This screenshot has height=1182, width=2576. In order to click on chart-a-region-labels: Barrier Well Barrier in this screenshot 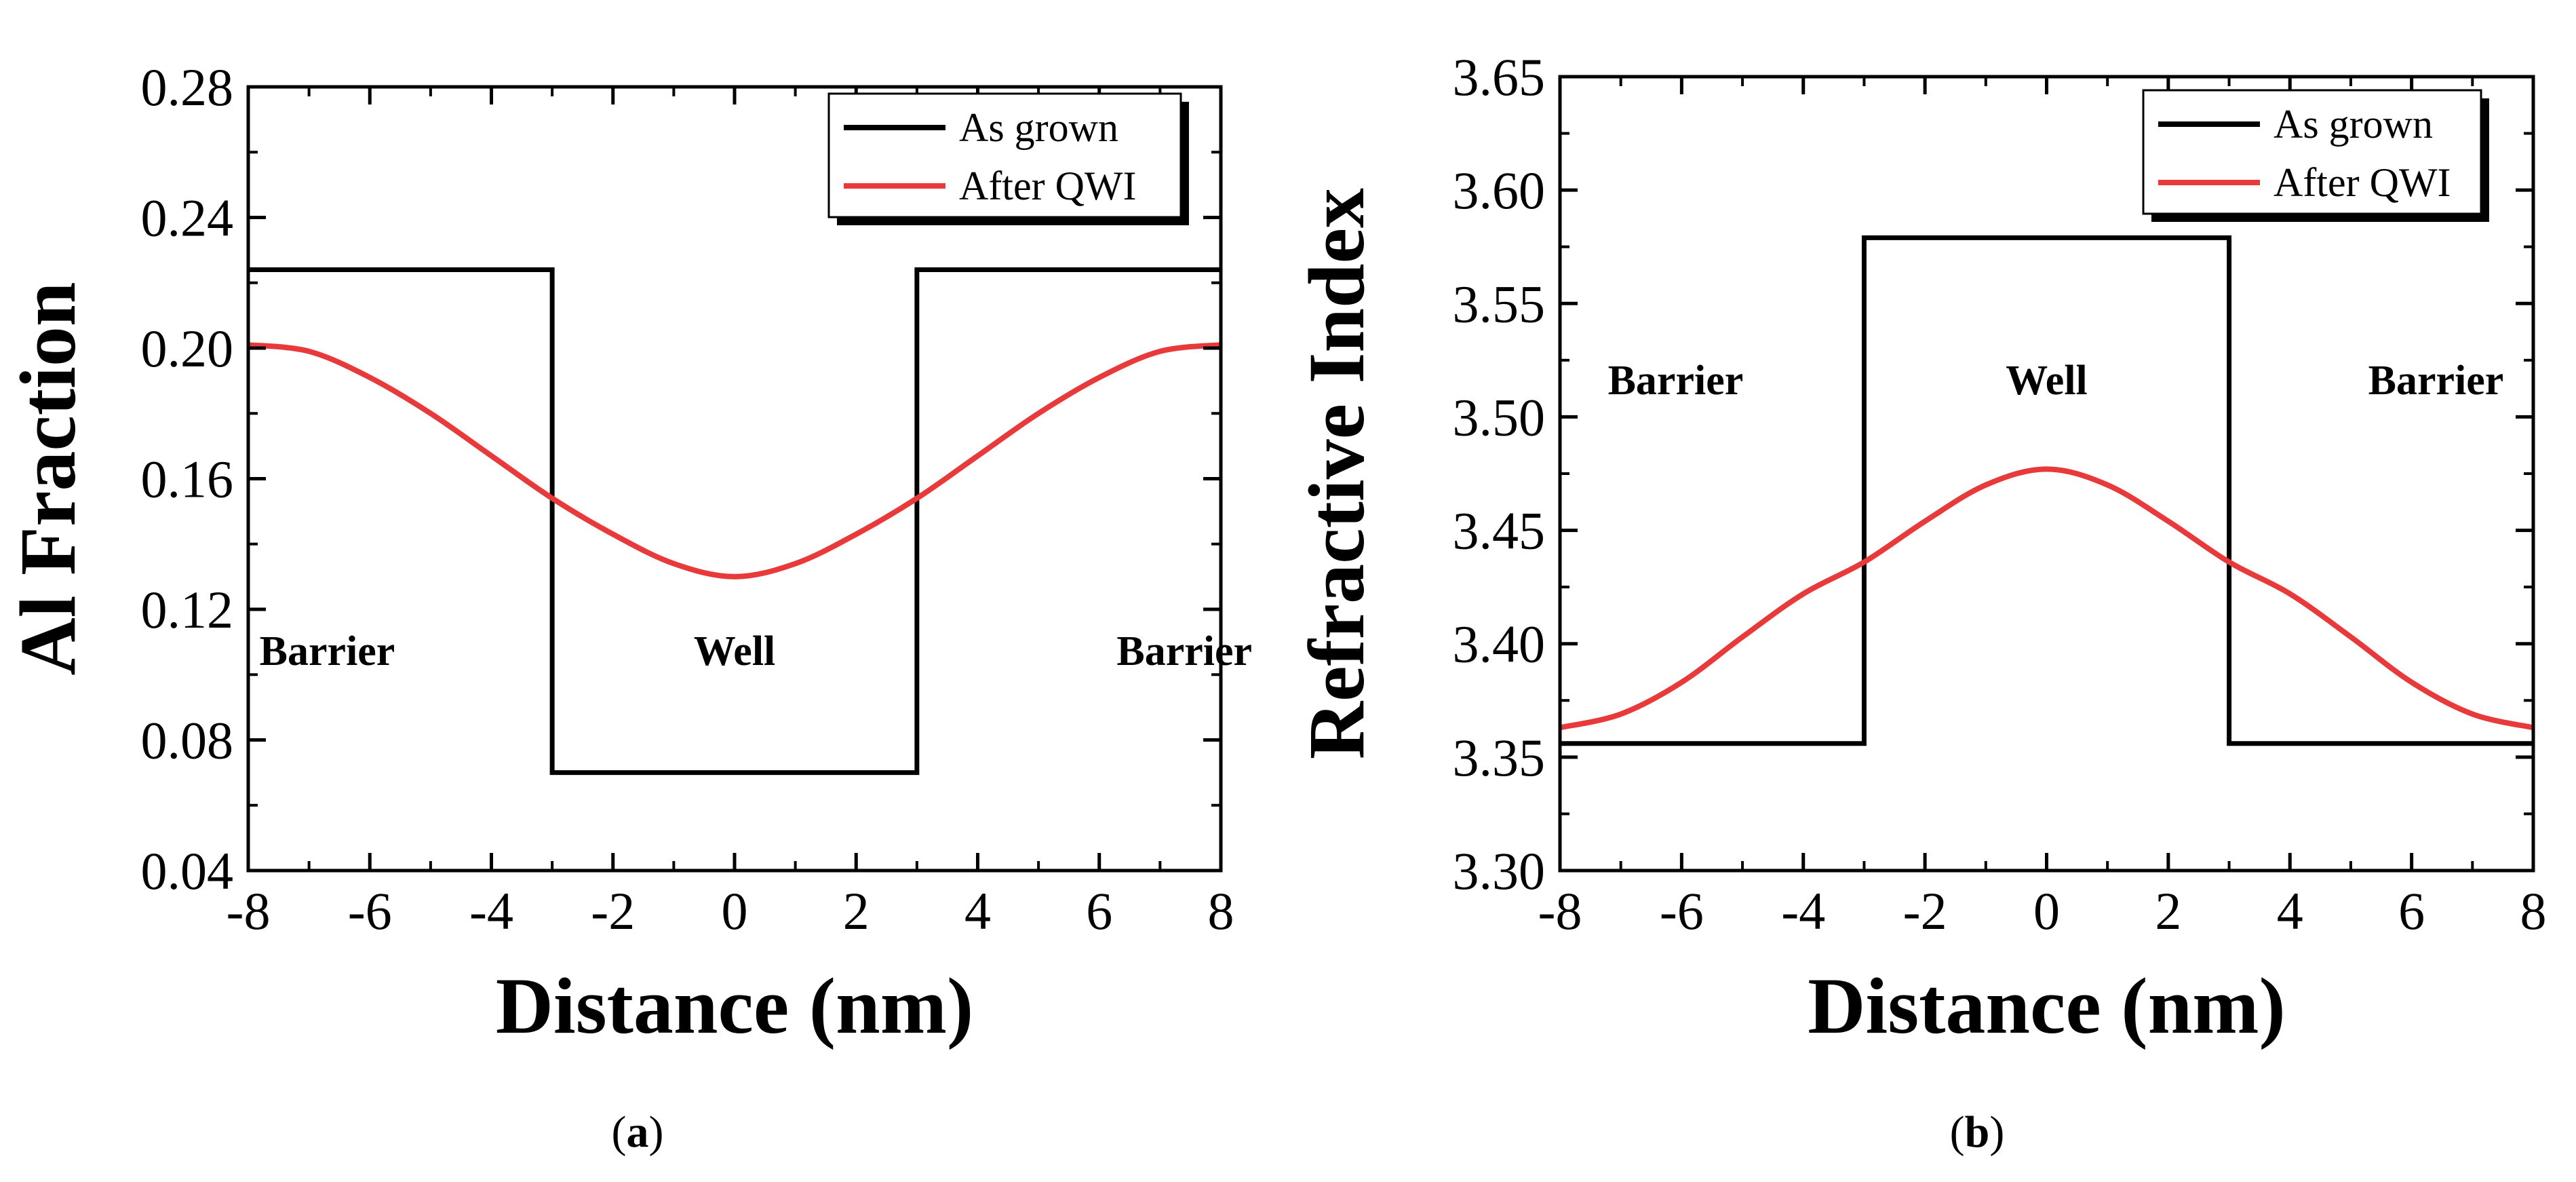, I will do `click(756, 651)`.